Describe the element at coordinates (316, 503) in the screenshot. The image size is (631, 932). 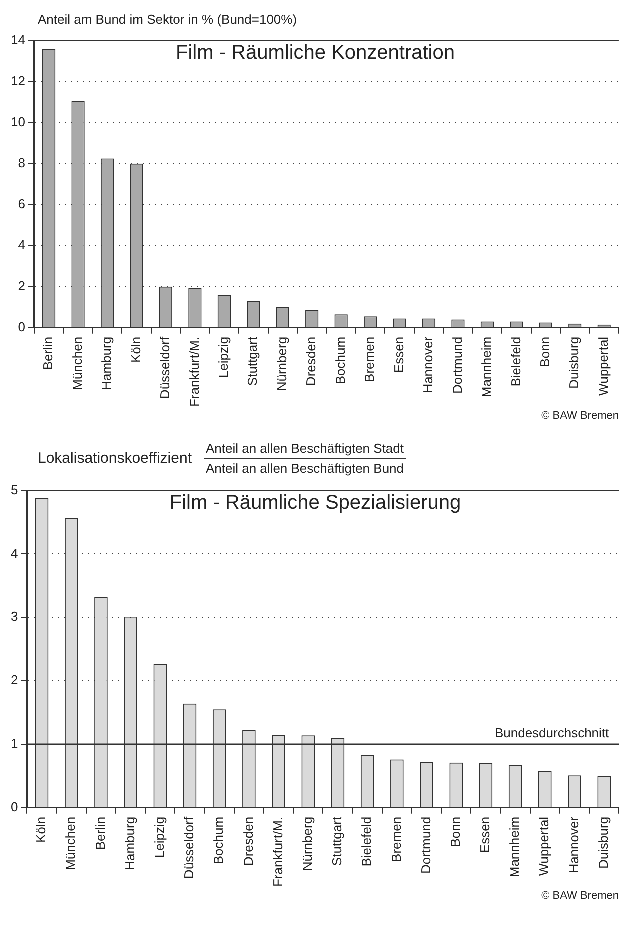
I see `chart-title: Film - Räumliche Spezialisierung` at that location.